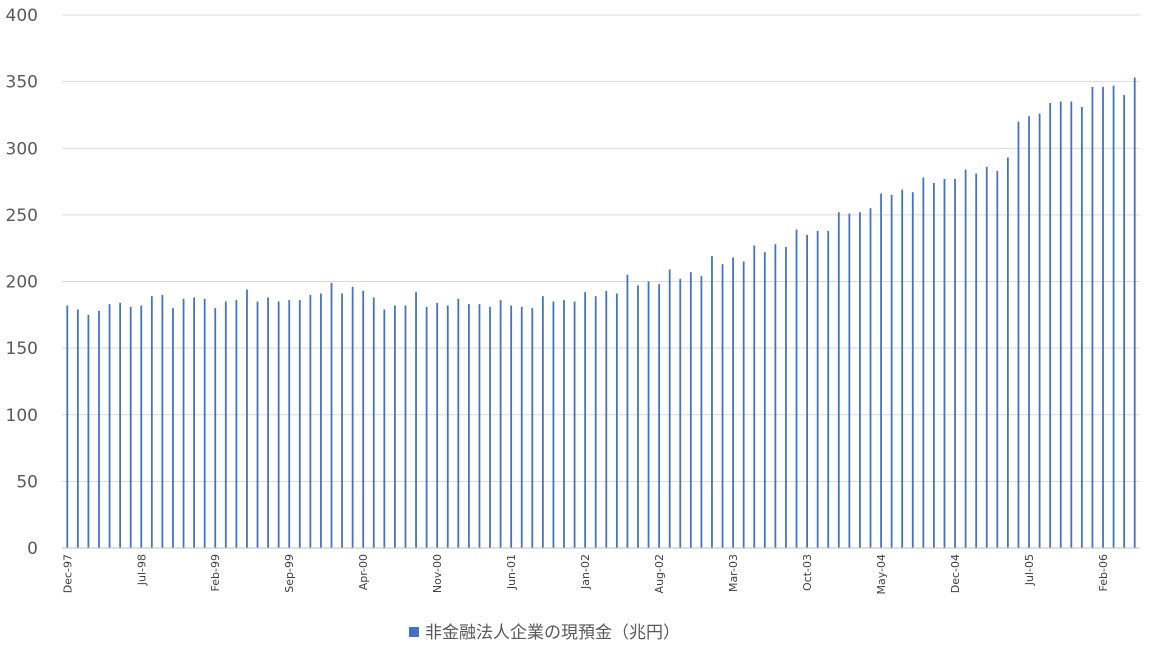 This screenshot has width=1150, height=650. I want to click on y-tick-label: 100, so click(22, 416).